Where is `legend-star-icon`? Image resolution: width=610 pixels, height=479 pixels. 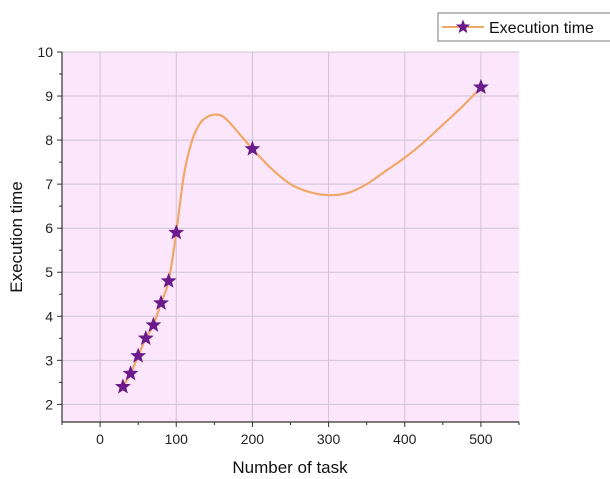 legend-star-icon is located at coordinates (463, 26).